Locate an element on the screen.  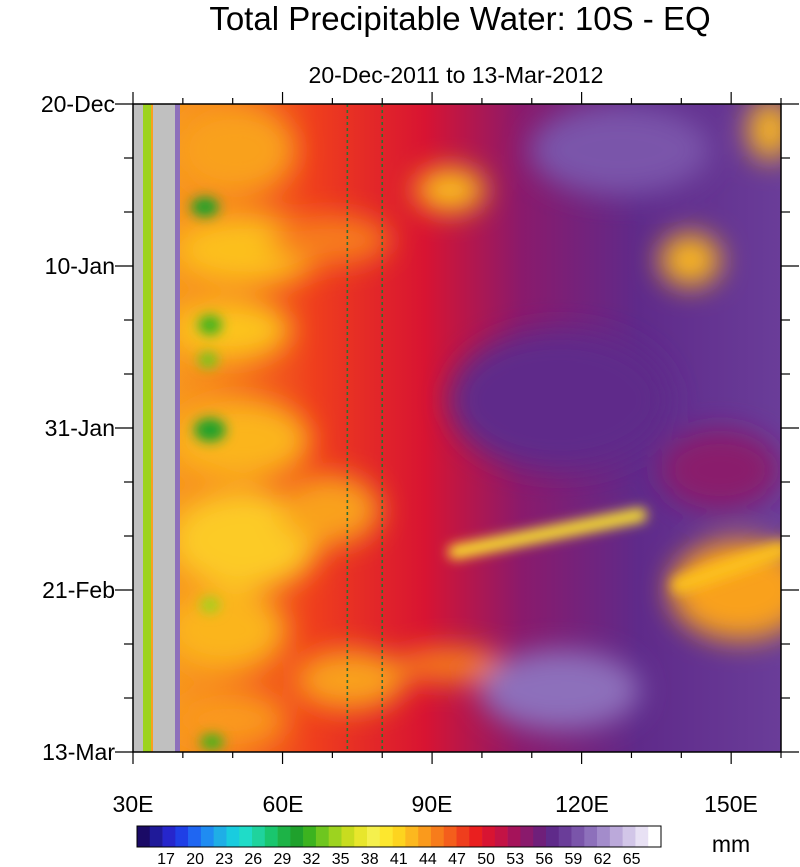
colorbar: 17 20 23 26 29 32 35 38 41 44 47 50 53 56 59 62 65 mm is located at coordinates (443, 846).